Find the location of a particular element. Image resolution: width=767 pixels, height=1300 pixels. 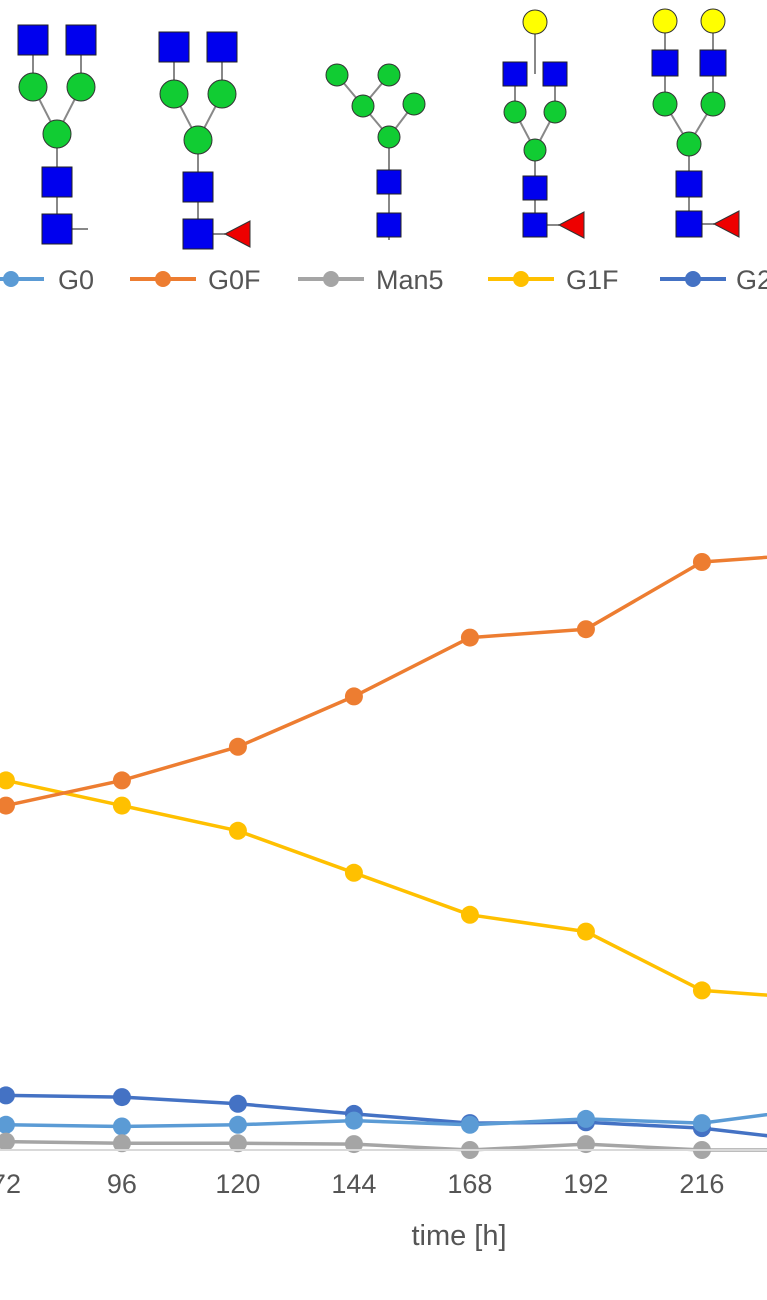

legend-label: G0F is located at coordinates (234, 280).